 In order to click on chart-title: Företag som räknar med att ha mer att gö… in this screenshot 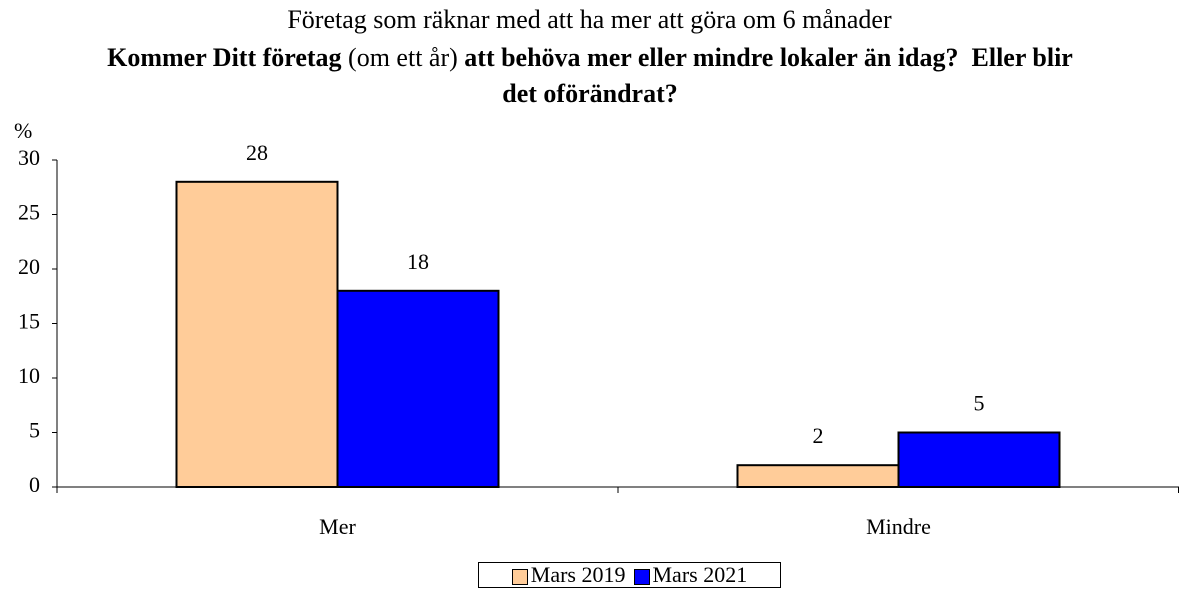, I will do `click(589, 19)`.